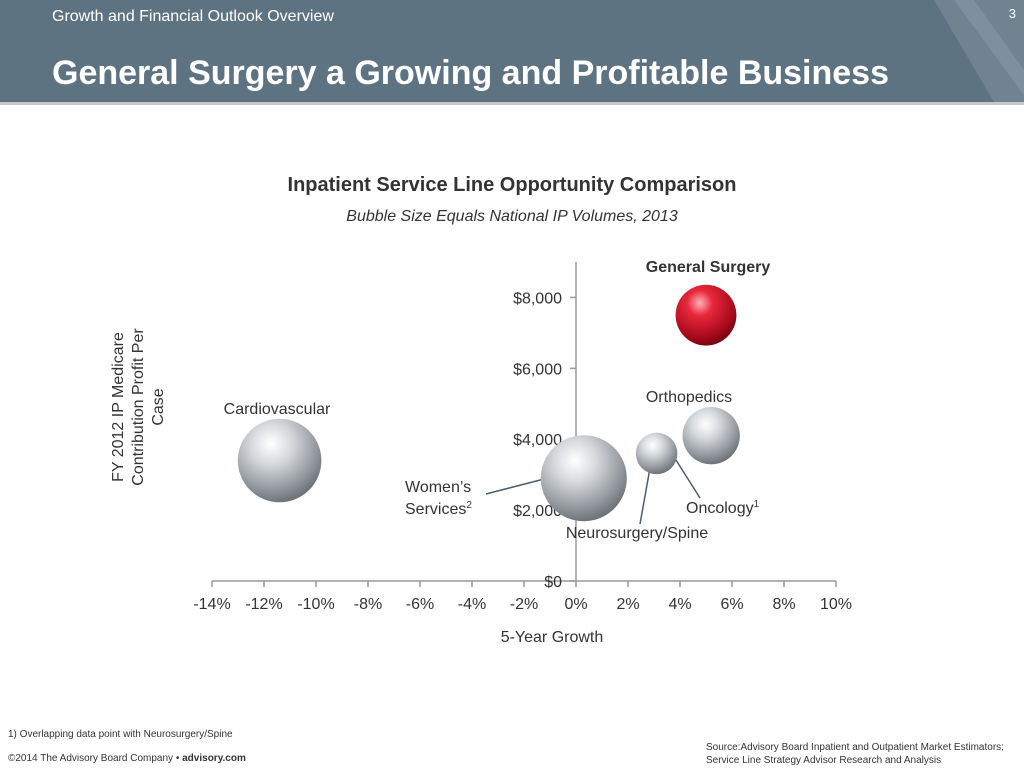 Image resolution: width=1024 pixels, height=768 pixels. What do you see at coordinates (836, 604) in the screenshot?
I see `x-tick-label: 10%` at bounding box center [836, 604].